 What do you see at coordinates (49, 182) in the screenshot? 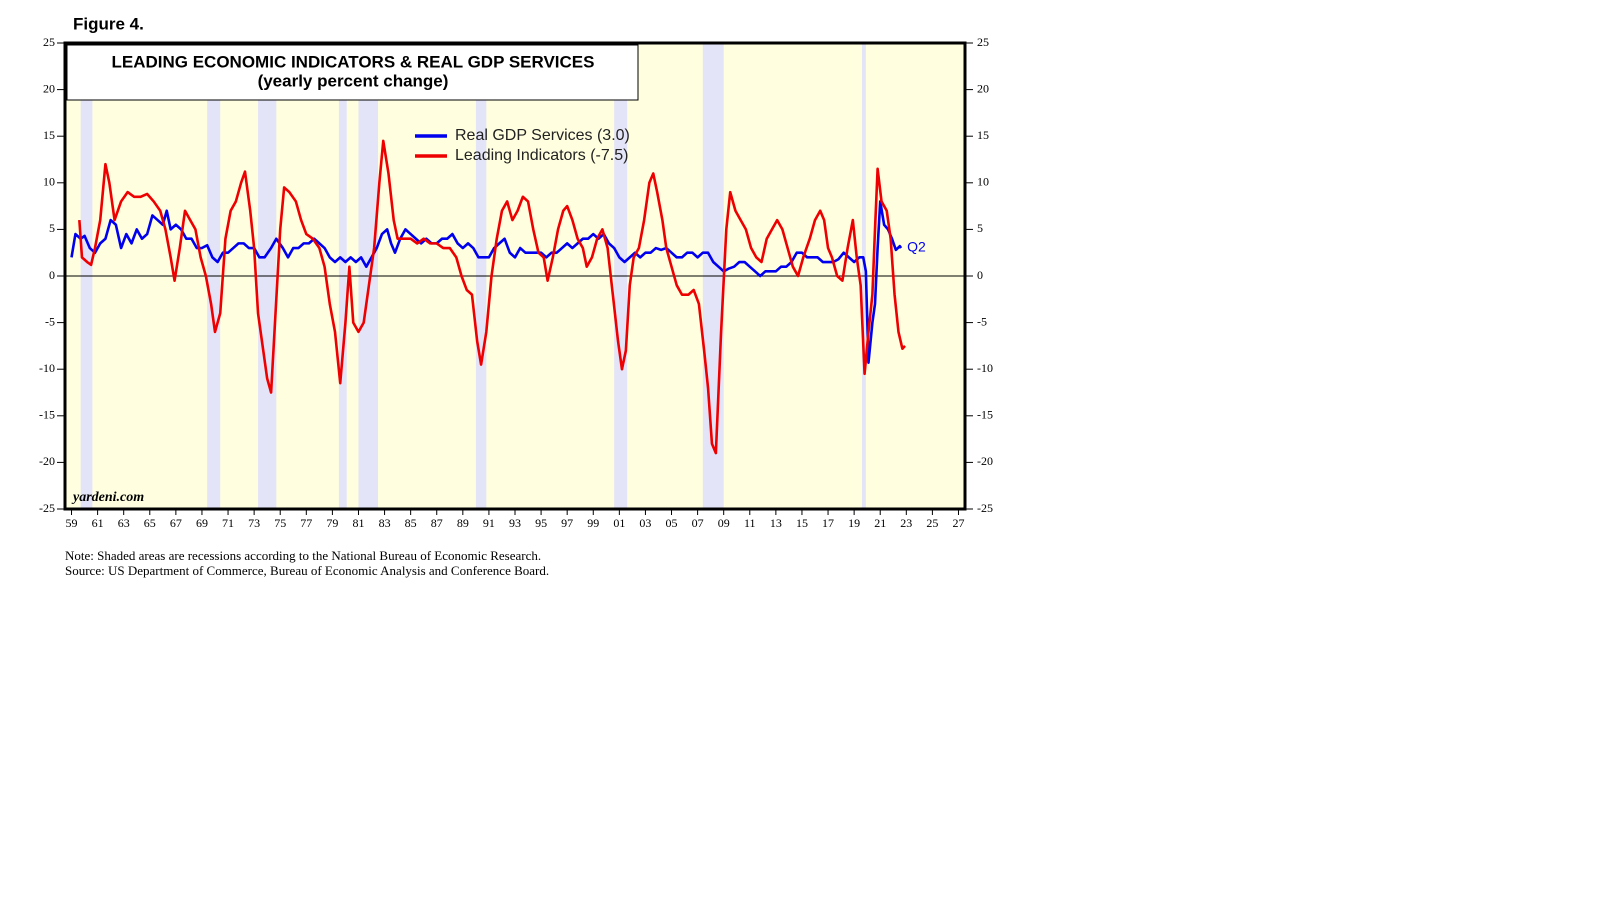
I see `y-tick-label: 10` at bounding box center [49, 182].